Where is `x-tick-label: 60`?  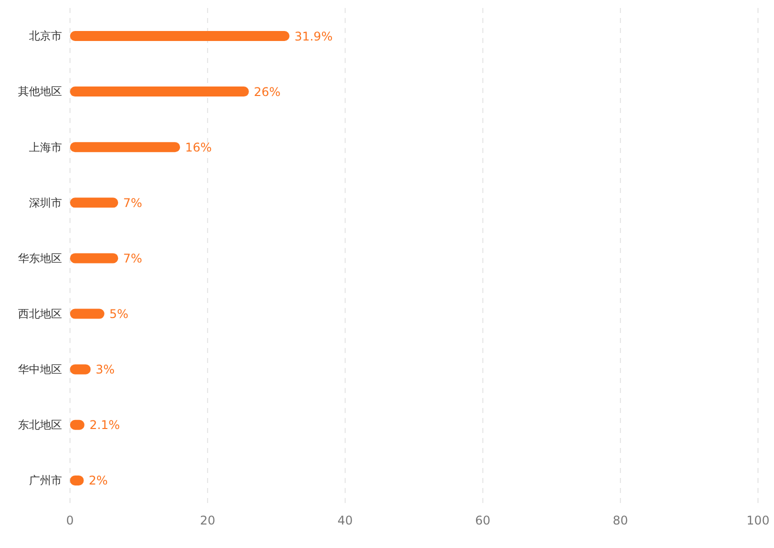 x-tick-label: 60 is located at coordinates (482, 521).